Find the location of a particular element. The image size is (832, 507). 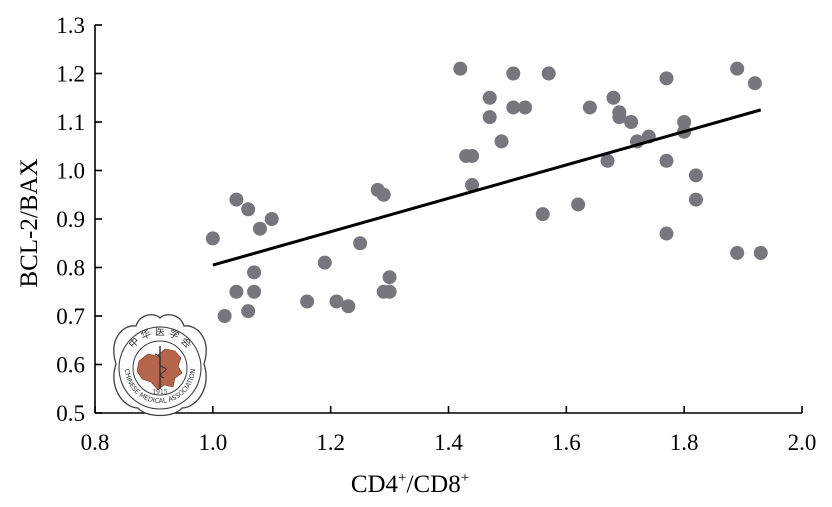

y-tick-label: 1.2 is located at coordinates (70, 74).